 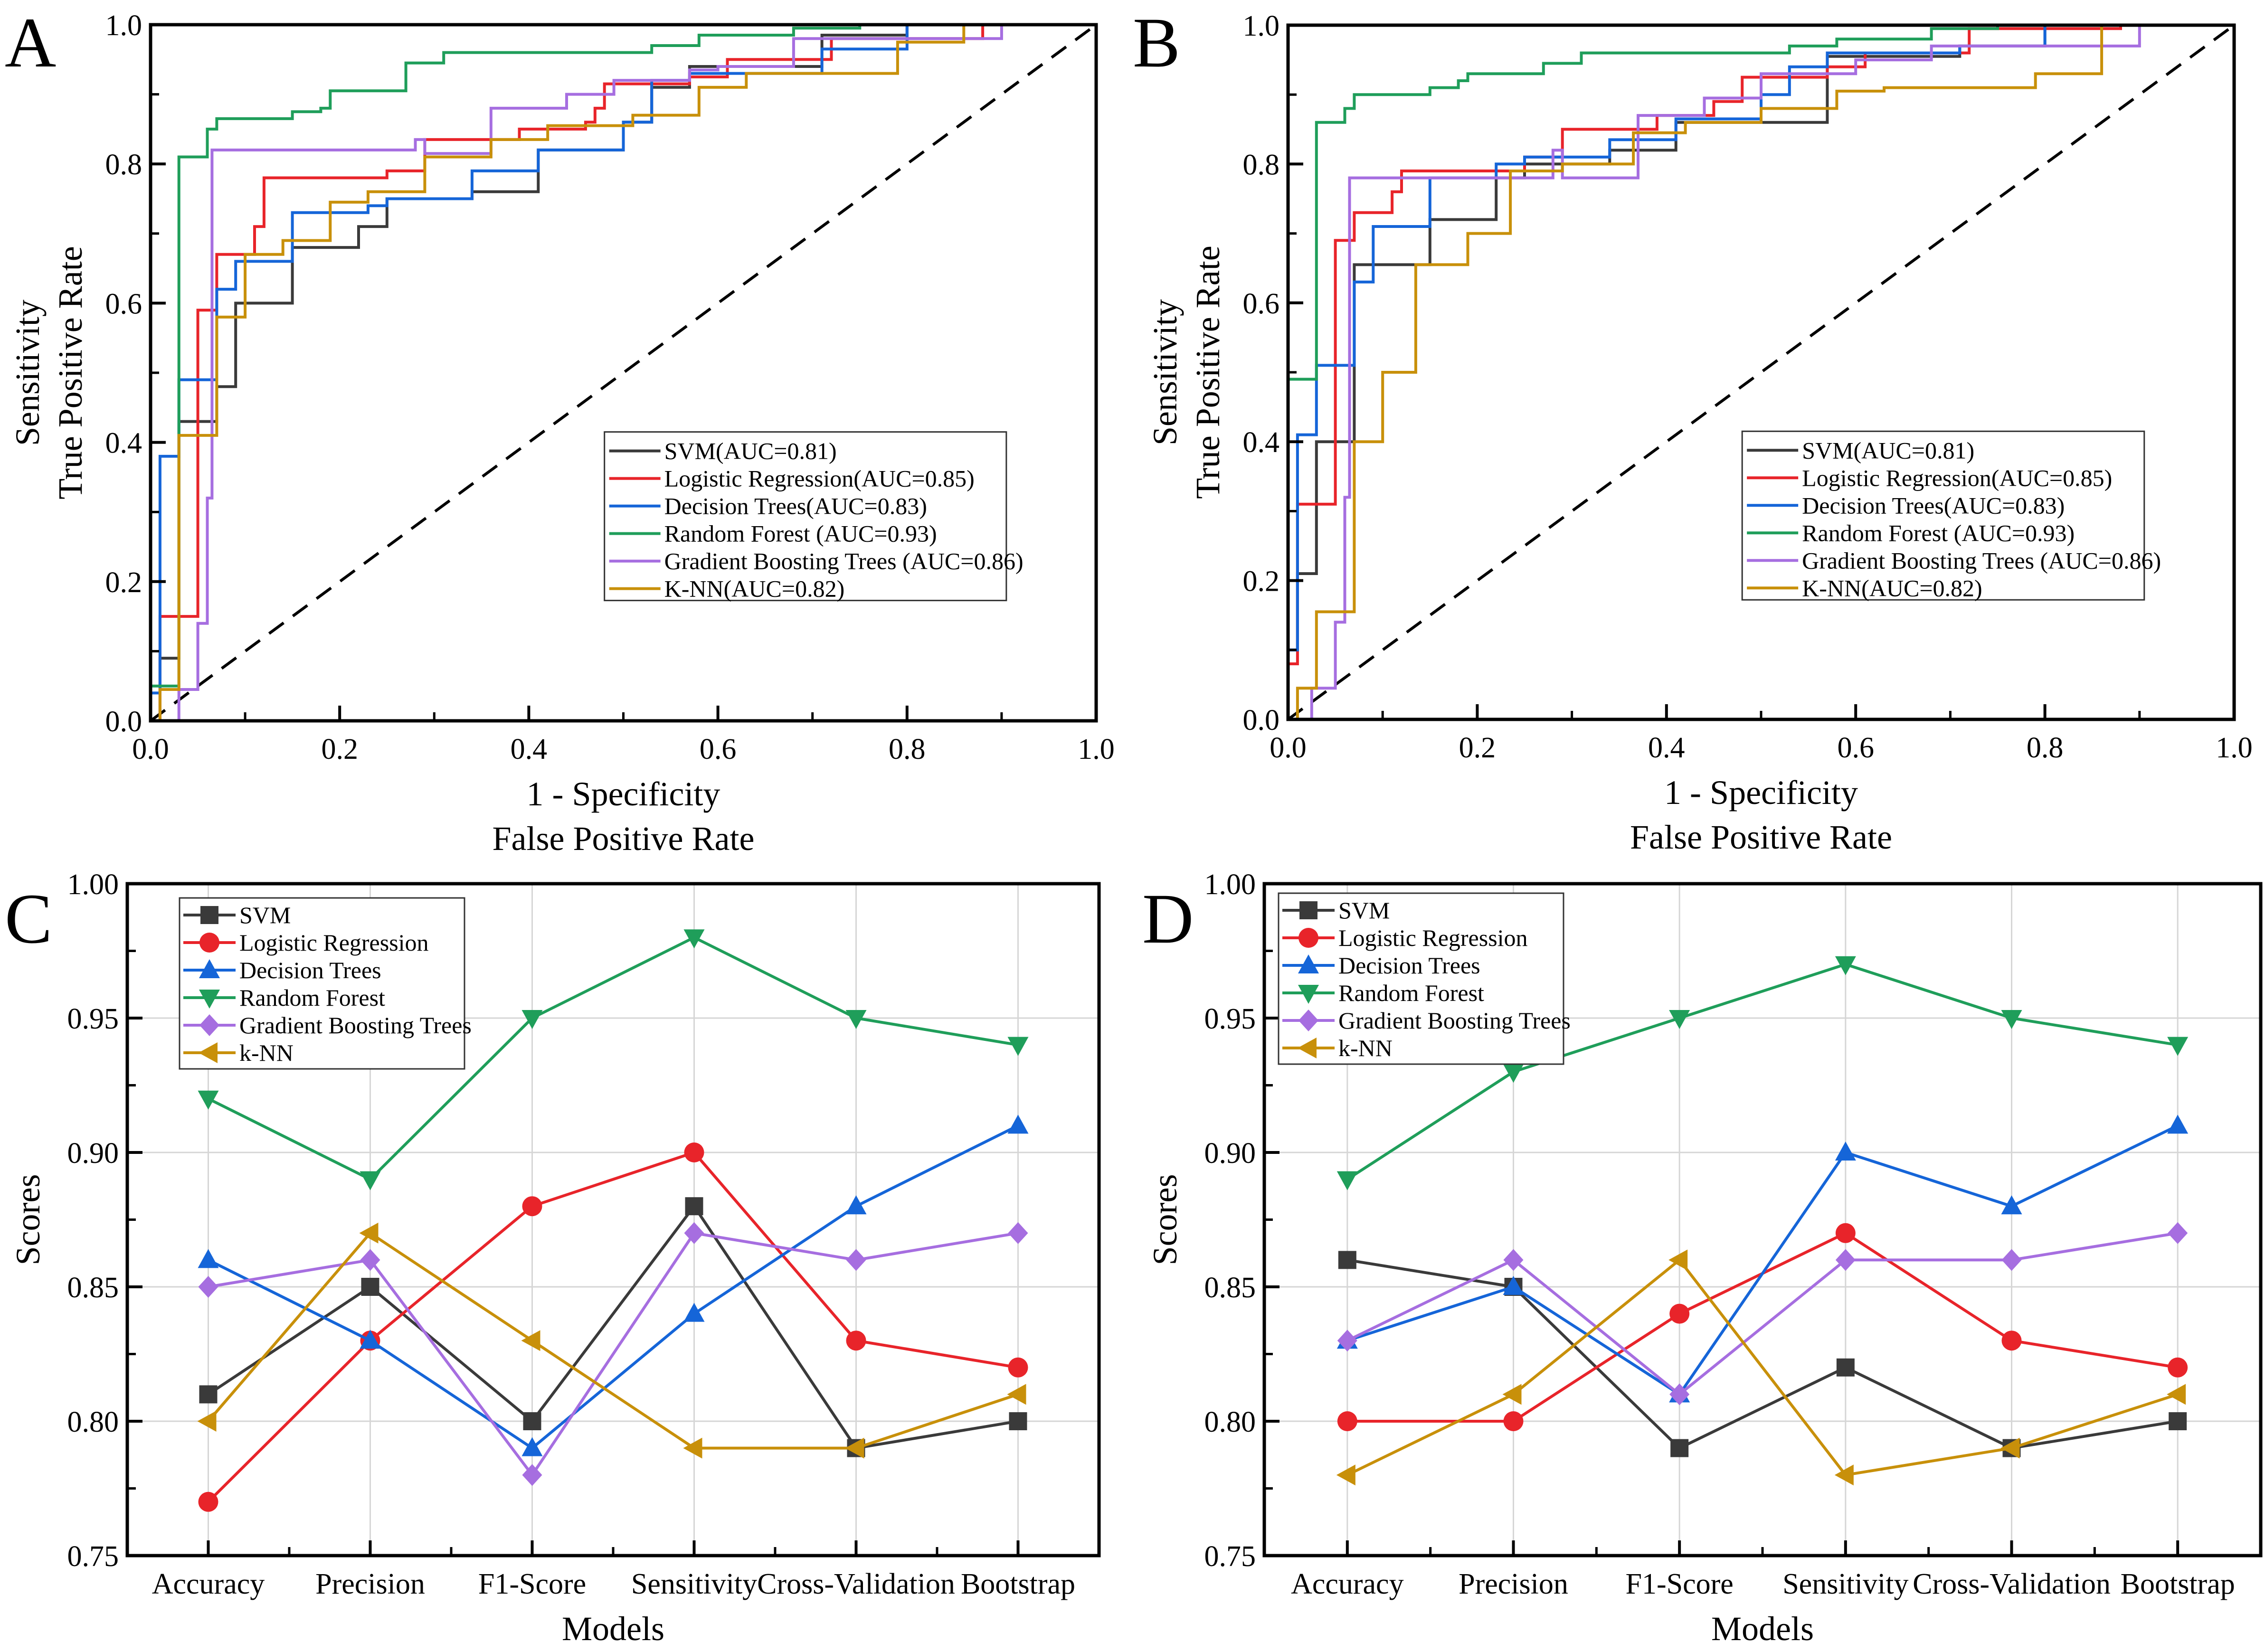 What do you see at coordinates (1761, 837) in the screenshot?
I see `x-axis-subtitle: False Positive Rate` at bounding box center [1761, 837].